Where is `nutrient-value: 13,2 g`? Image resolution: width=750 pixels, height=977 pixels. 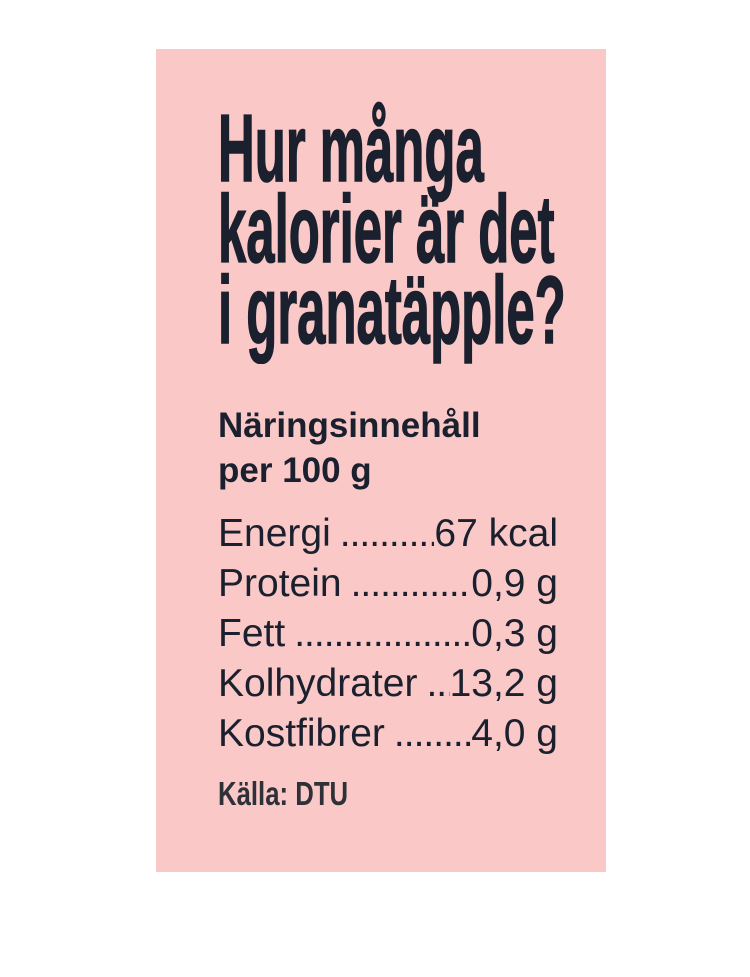 nutrient-value: 13,2 g is located at coordinates (503, 683).